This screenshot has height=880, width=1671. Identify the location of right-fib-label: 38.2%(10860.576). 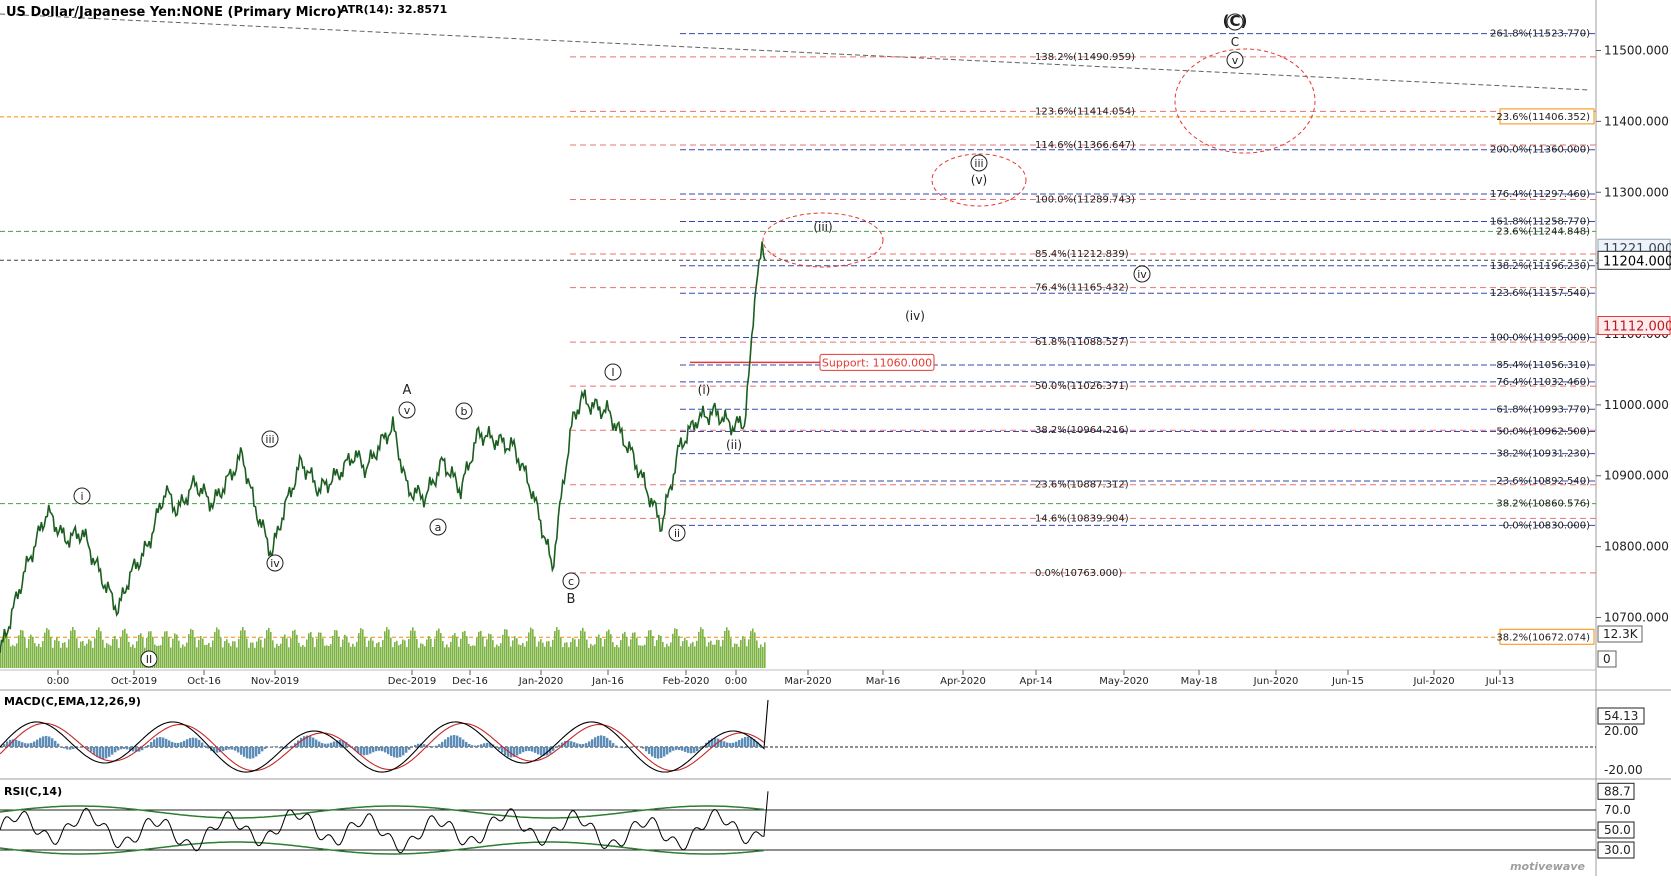
(1543, 504).